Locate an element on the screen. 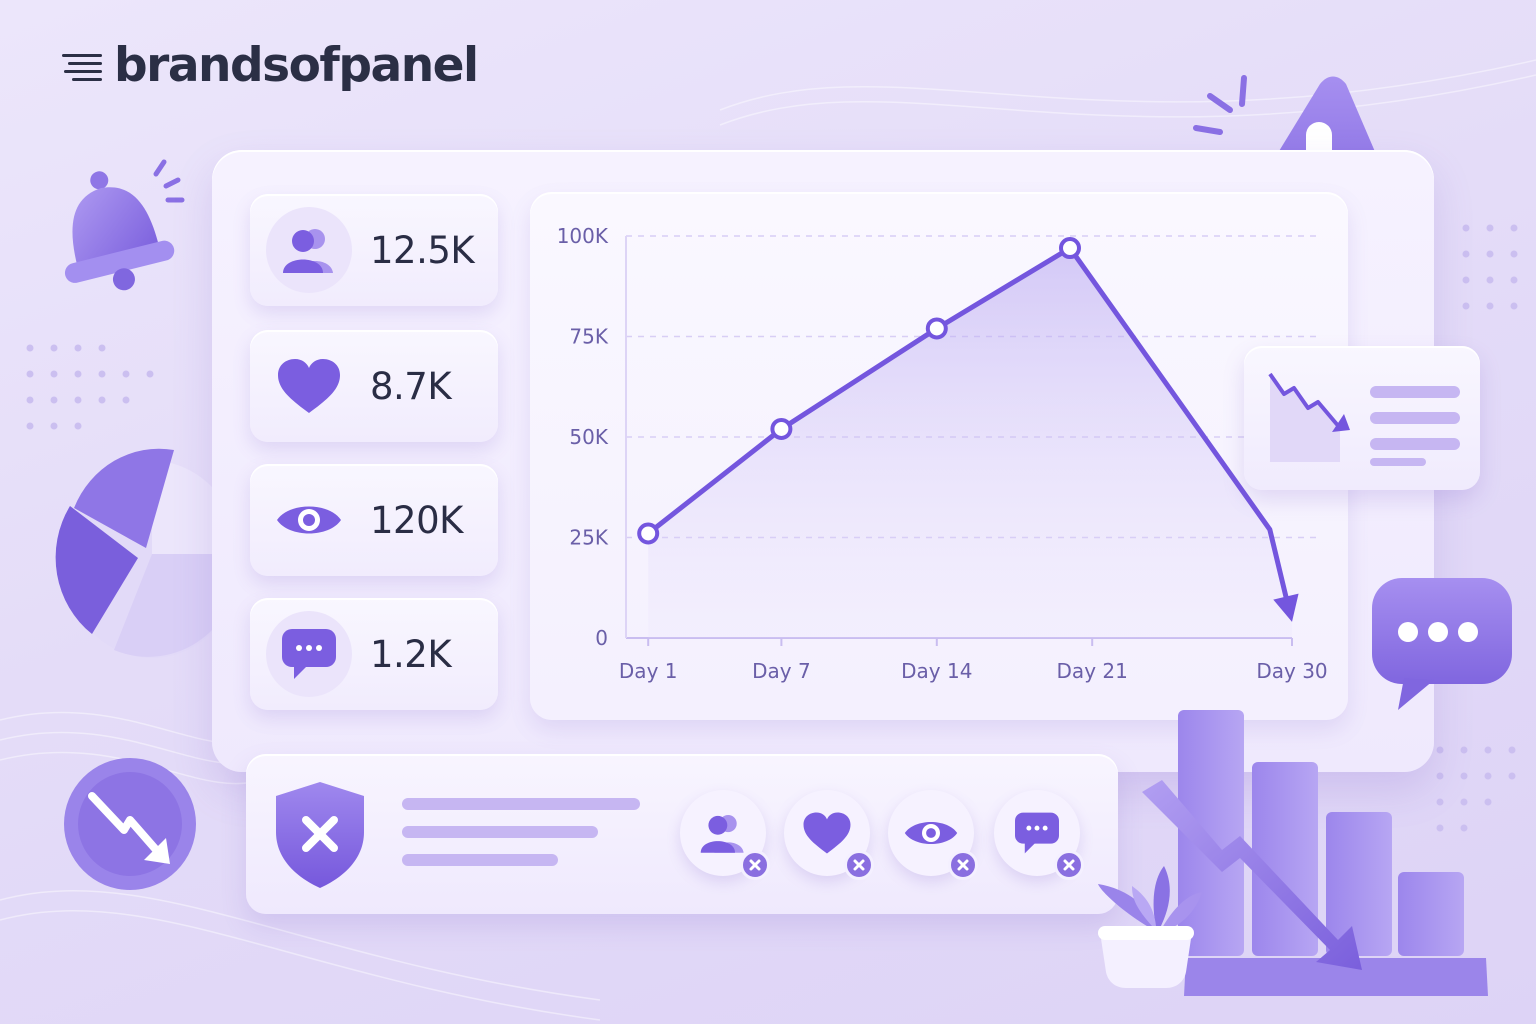  decline-graph-icon is located at coordinates (1309, 417).